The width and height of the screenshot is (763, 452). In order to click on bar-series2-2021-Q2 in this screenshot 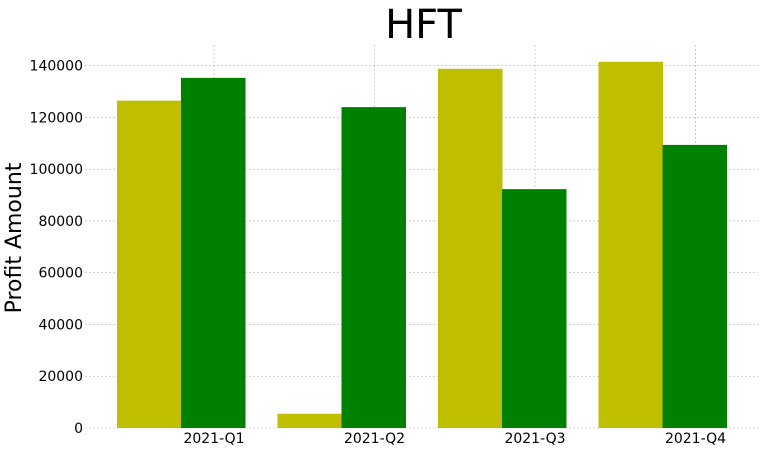, I will do `click(373, 268)`.